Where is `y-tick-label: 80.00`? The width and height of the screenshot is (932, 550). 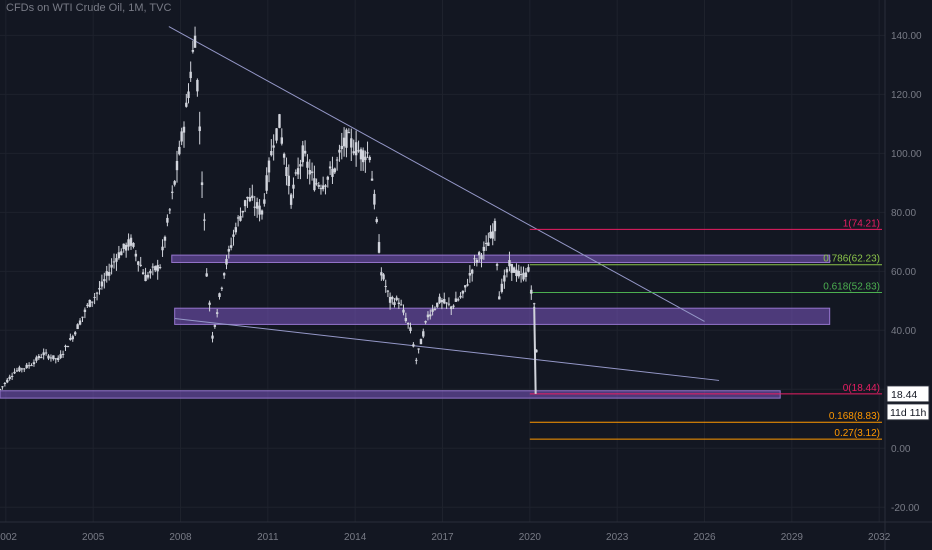
y-tick-label: 80.00 is located at coordinates (903, 213).